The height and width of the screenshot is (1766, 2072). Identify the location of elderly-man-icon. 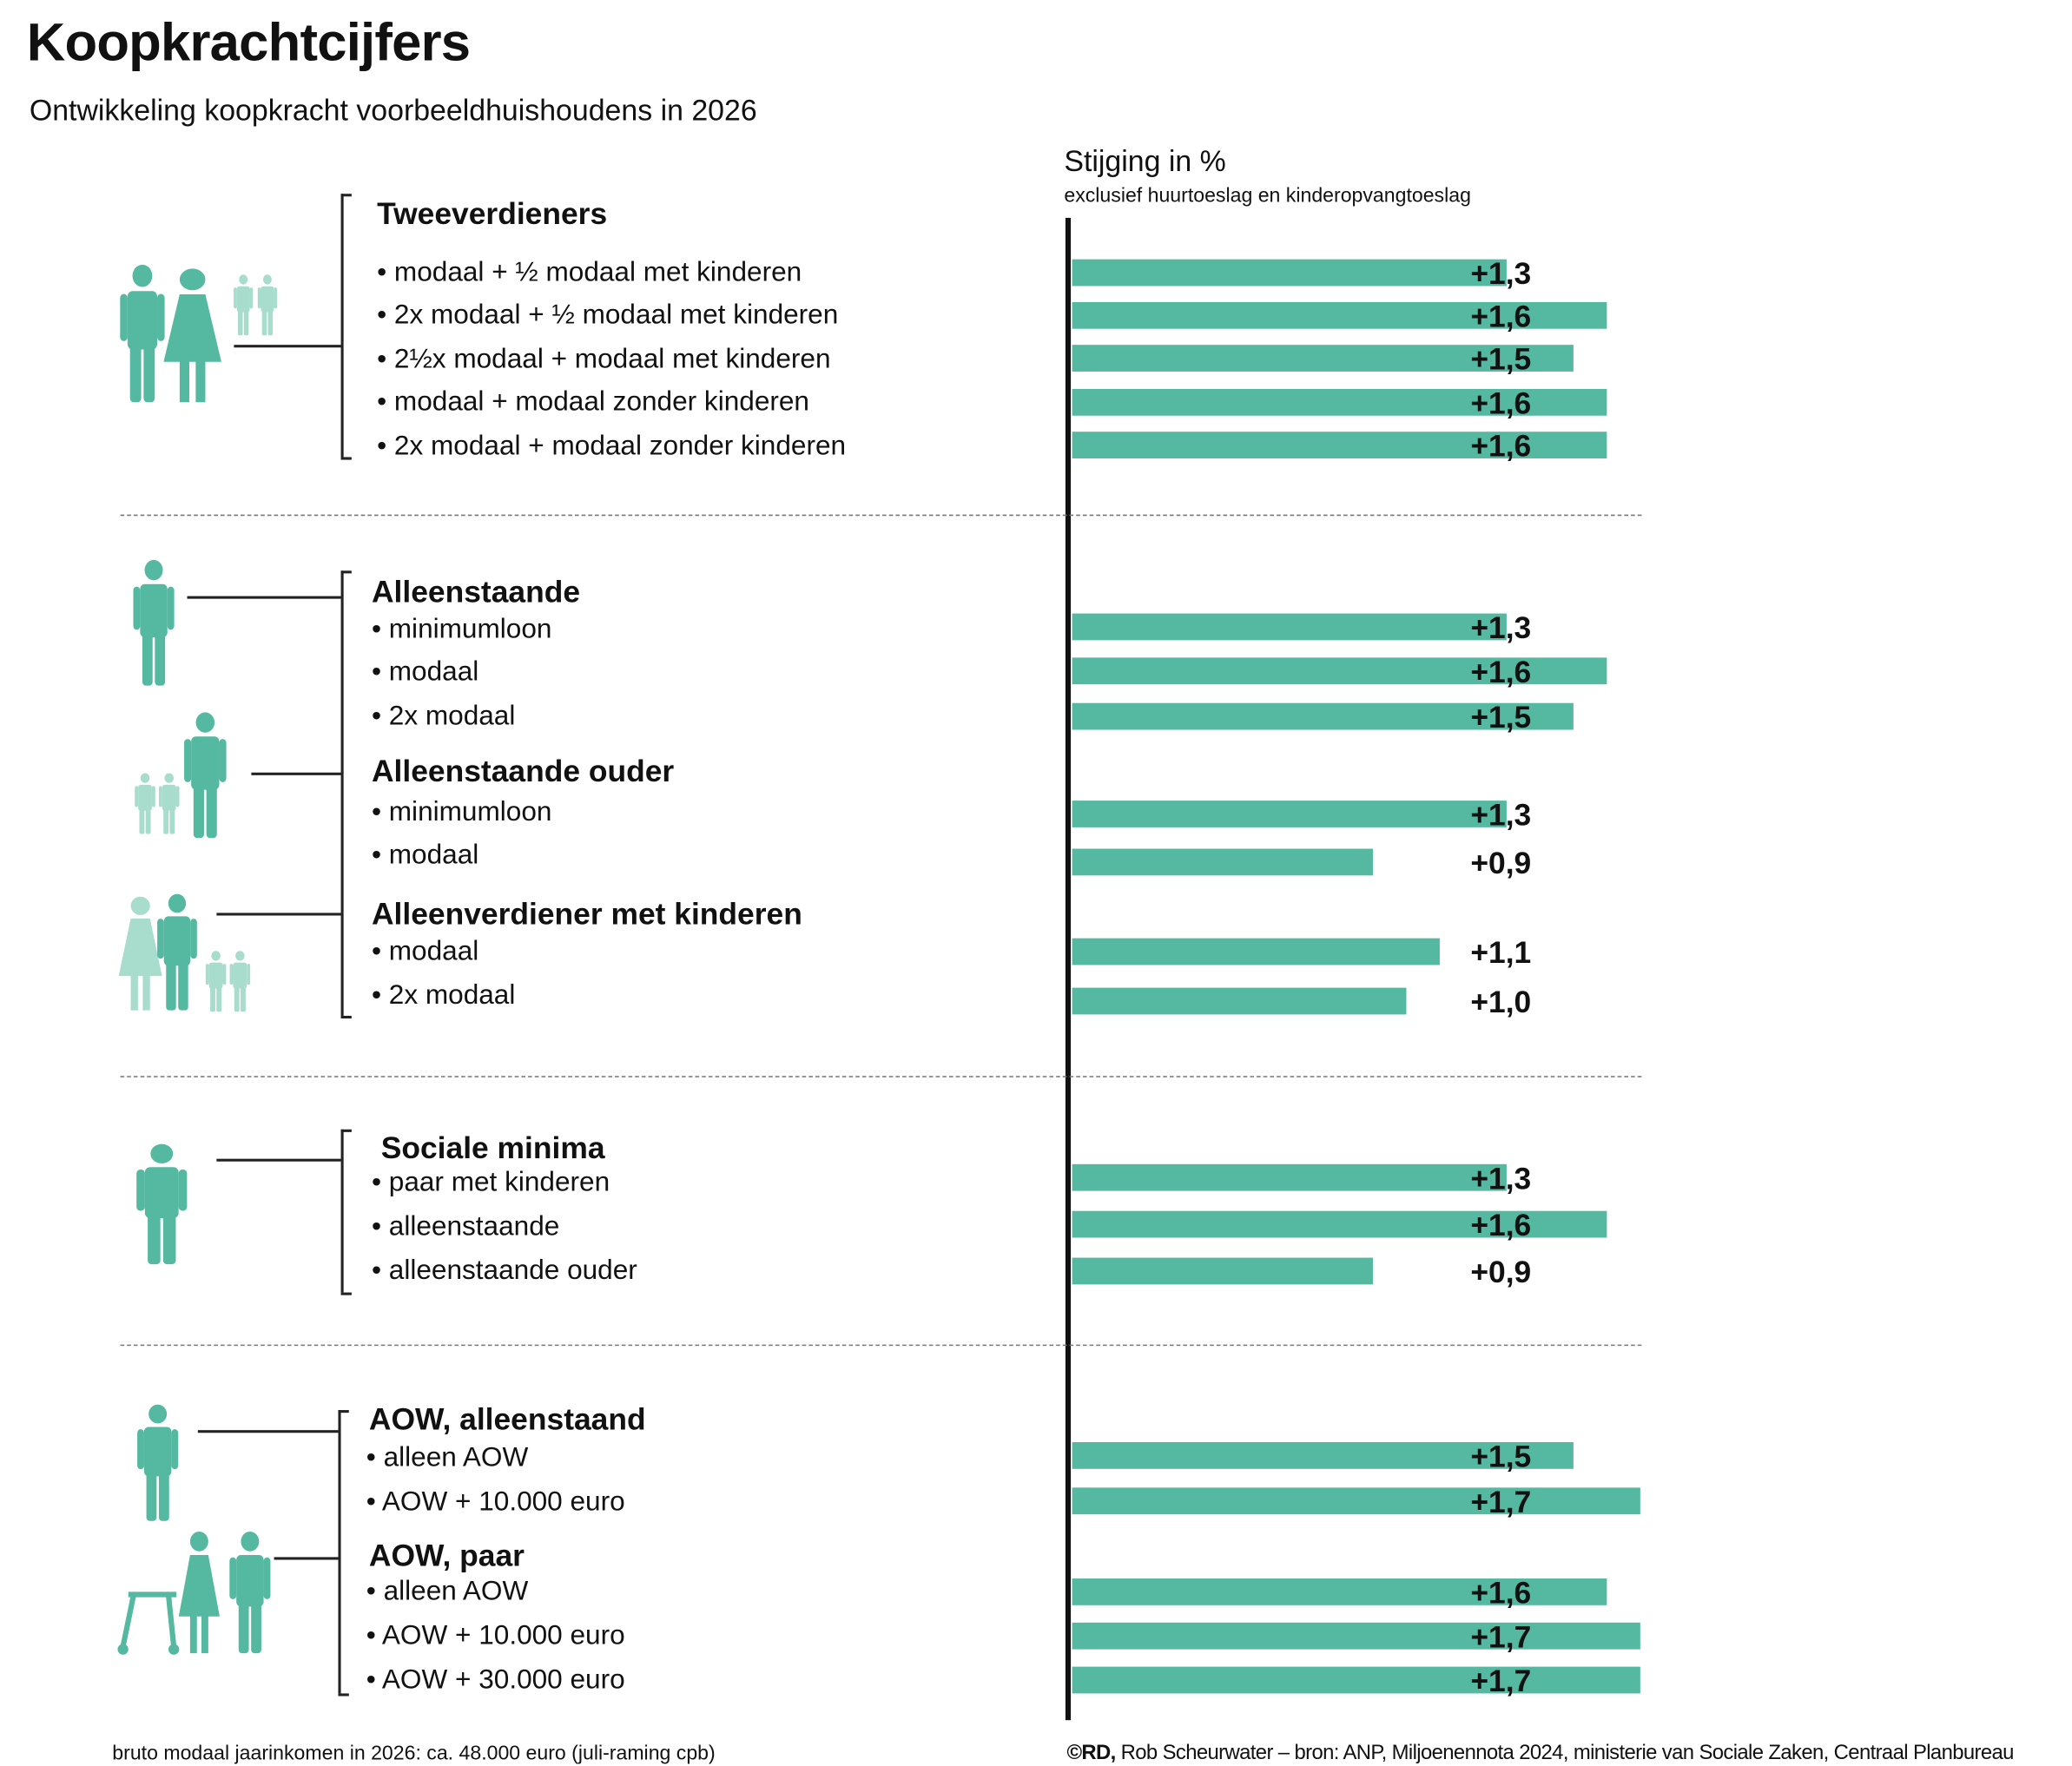
(250, 1593).